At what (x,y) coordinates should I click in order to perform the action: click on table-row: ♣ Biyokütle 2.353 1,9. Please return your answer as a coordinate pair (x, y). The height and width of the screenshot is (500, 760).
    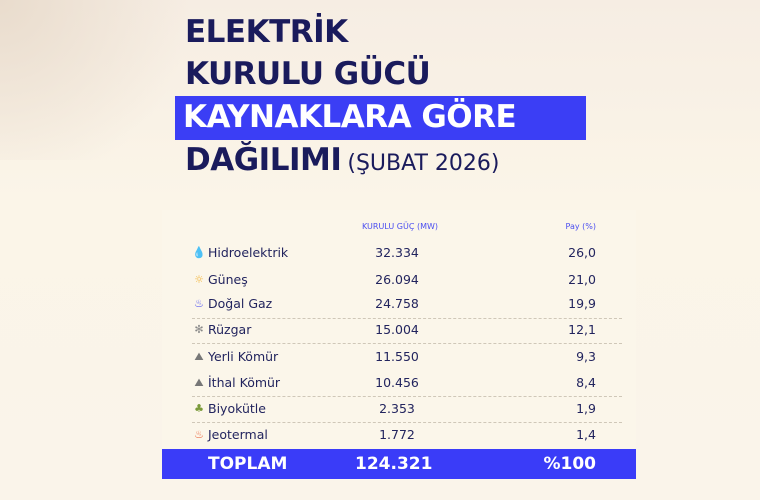
    Looking at the image, I should click on (399, 409).